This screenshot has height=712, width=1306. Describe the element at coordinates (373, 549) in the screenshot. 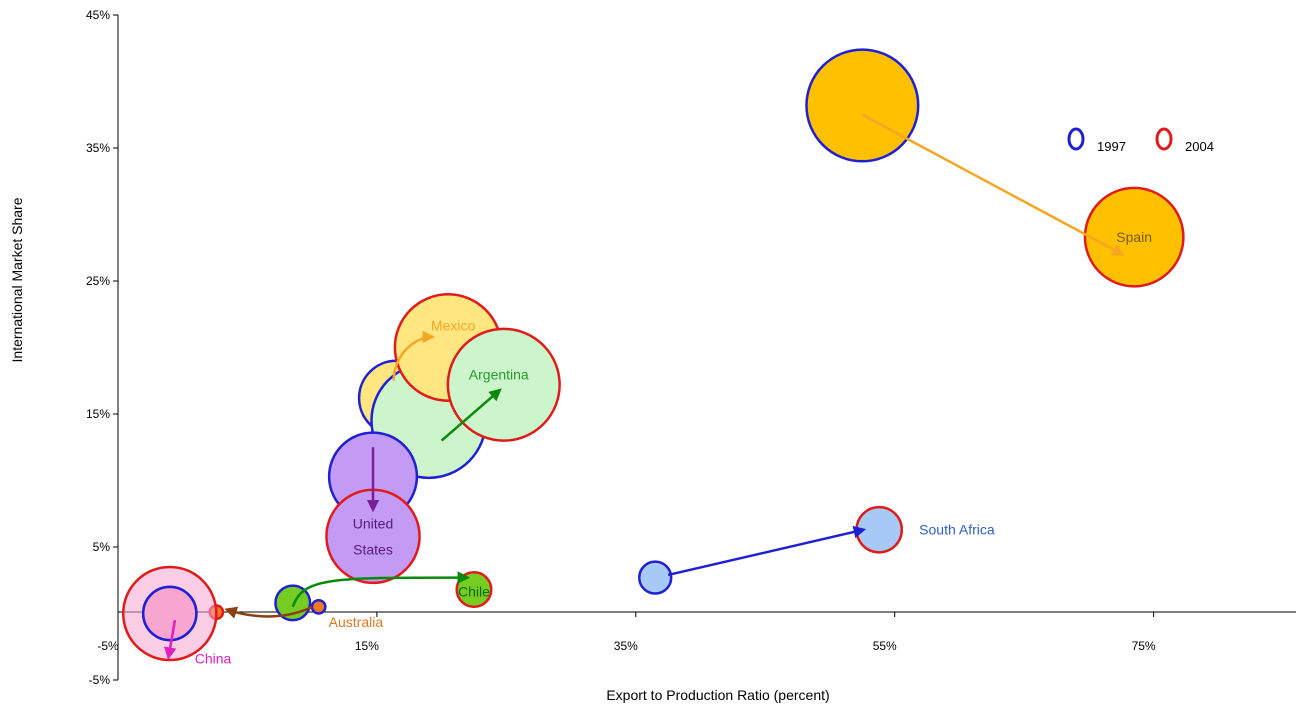

I see `point-label-united-states: States` at that location.